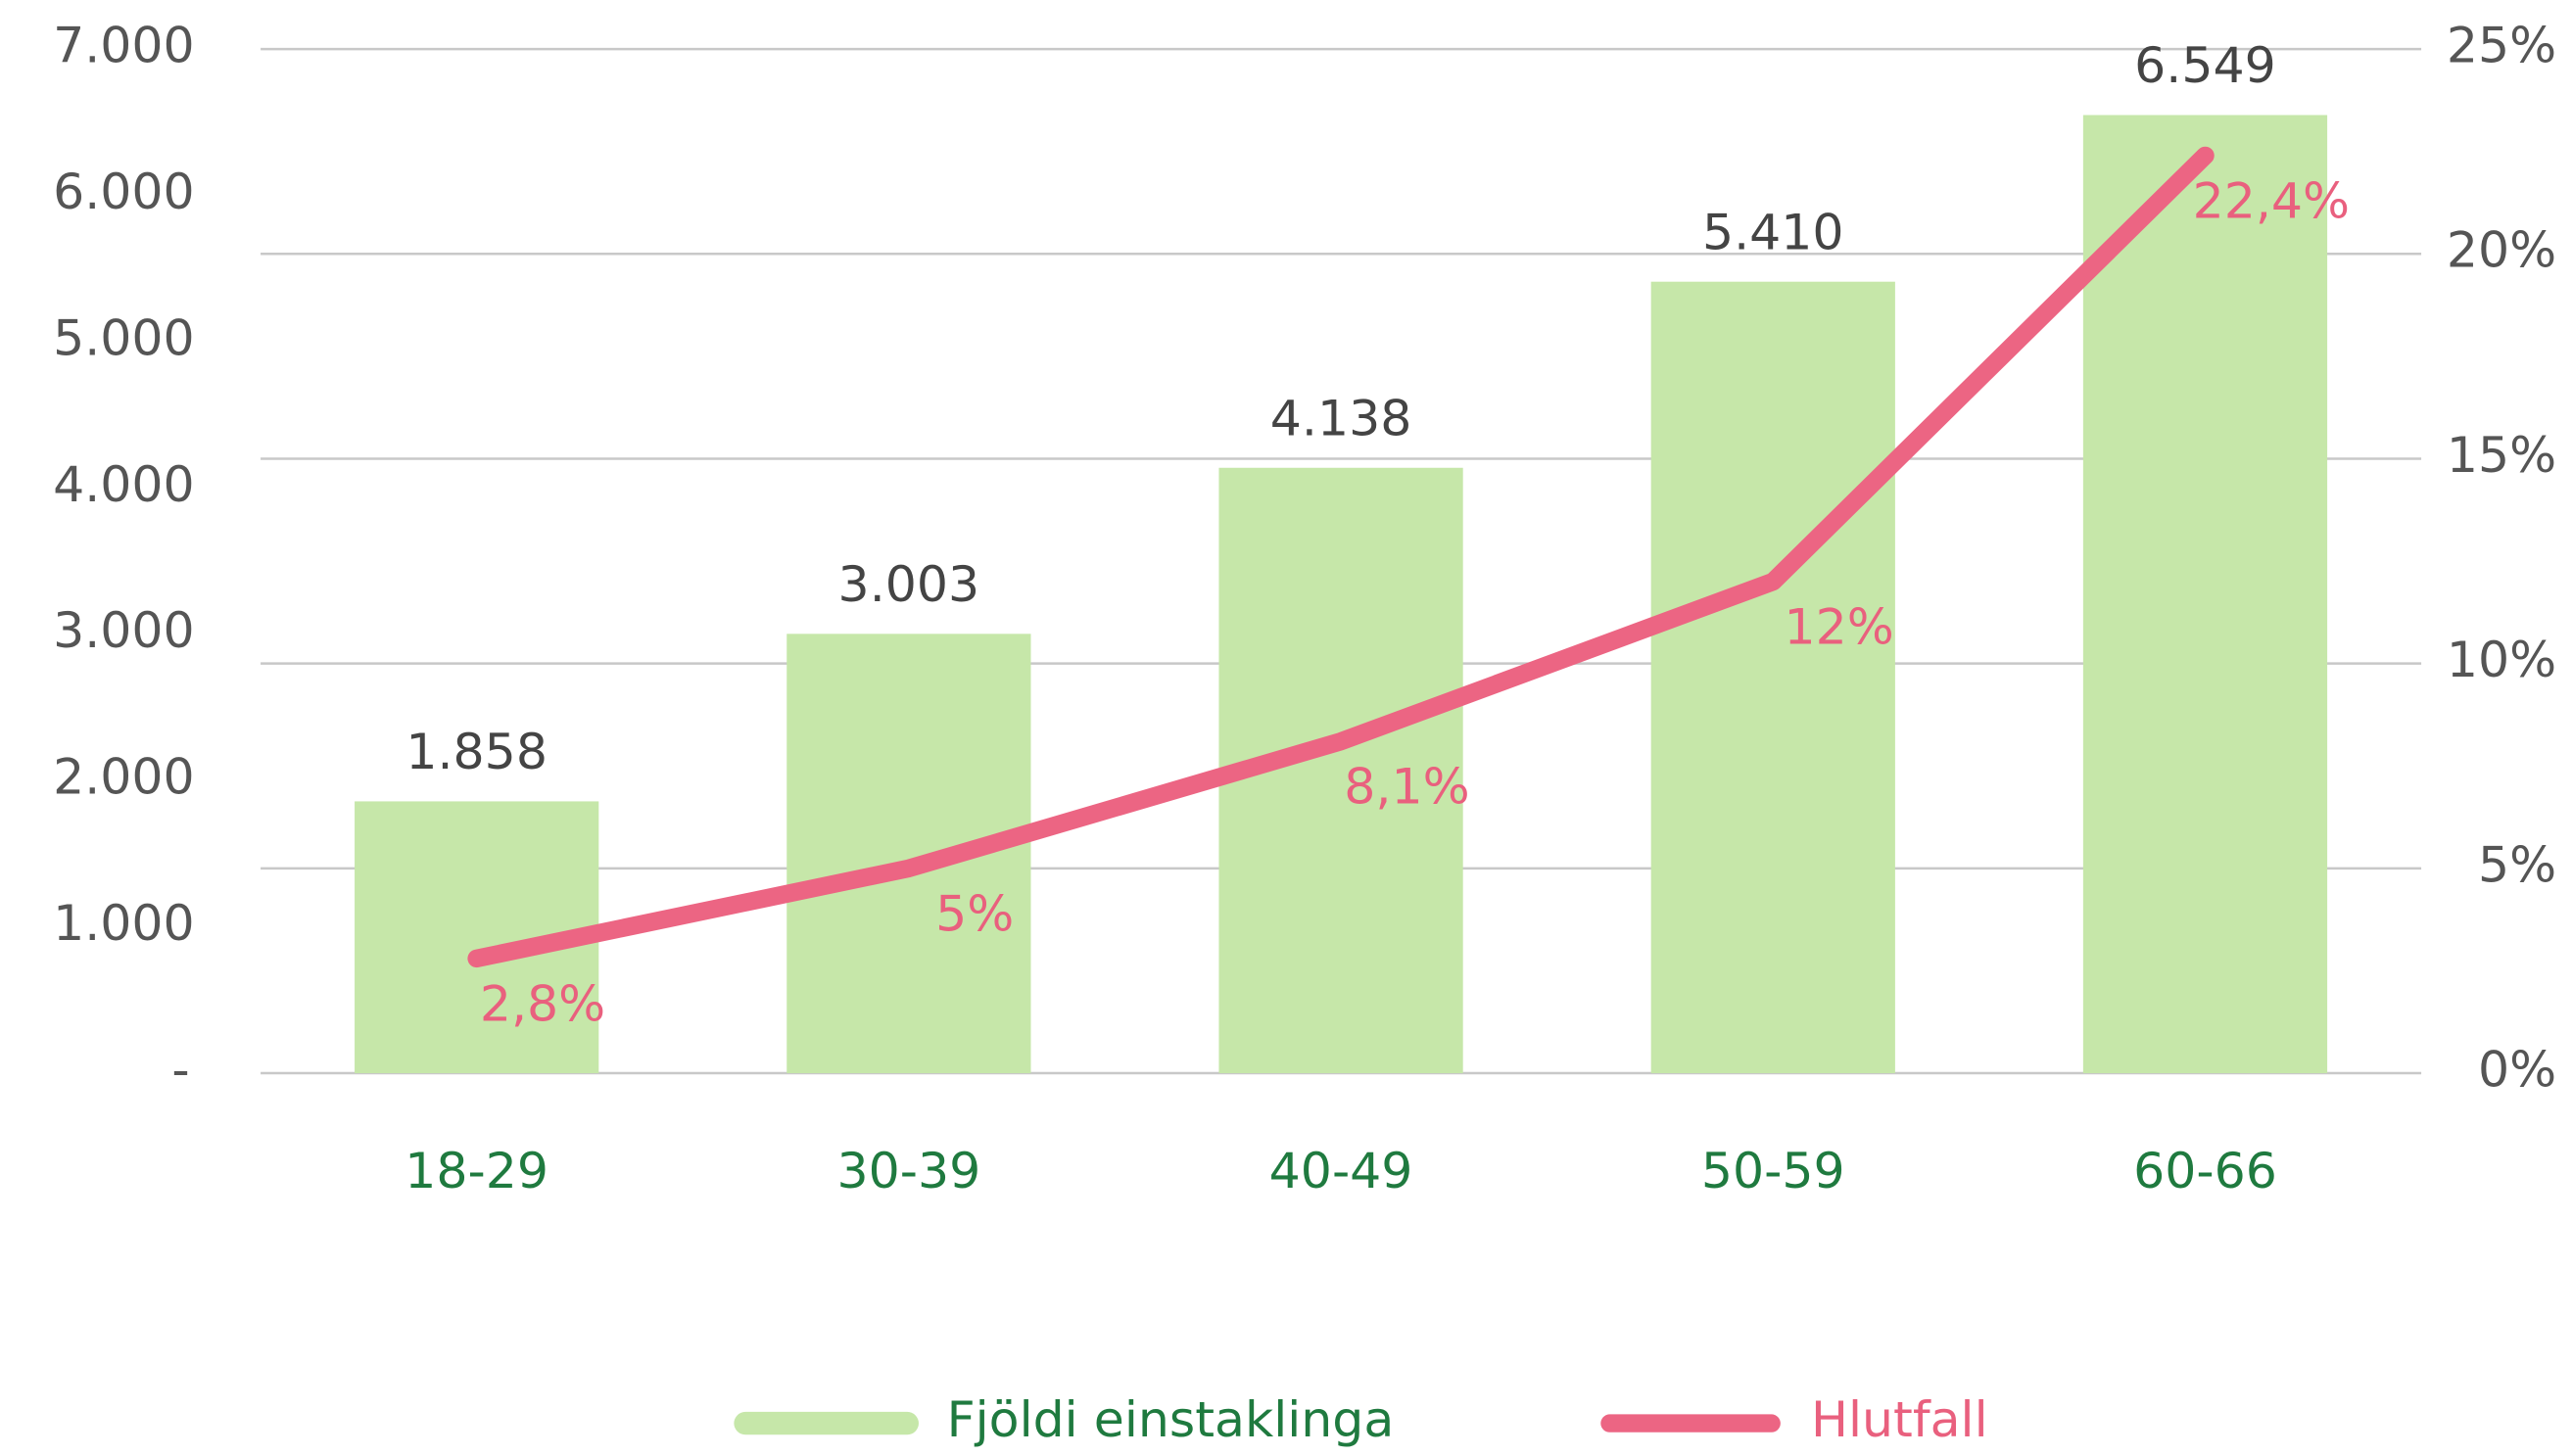 This screenshot has height=1456, width=2573. I want to click on y2-tick-label: 10%, so click(2501, 659).